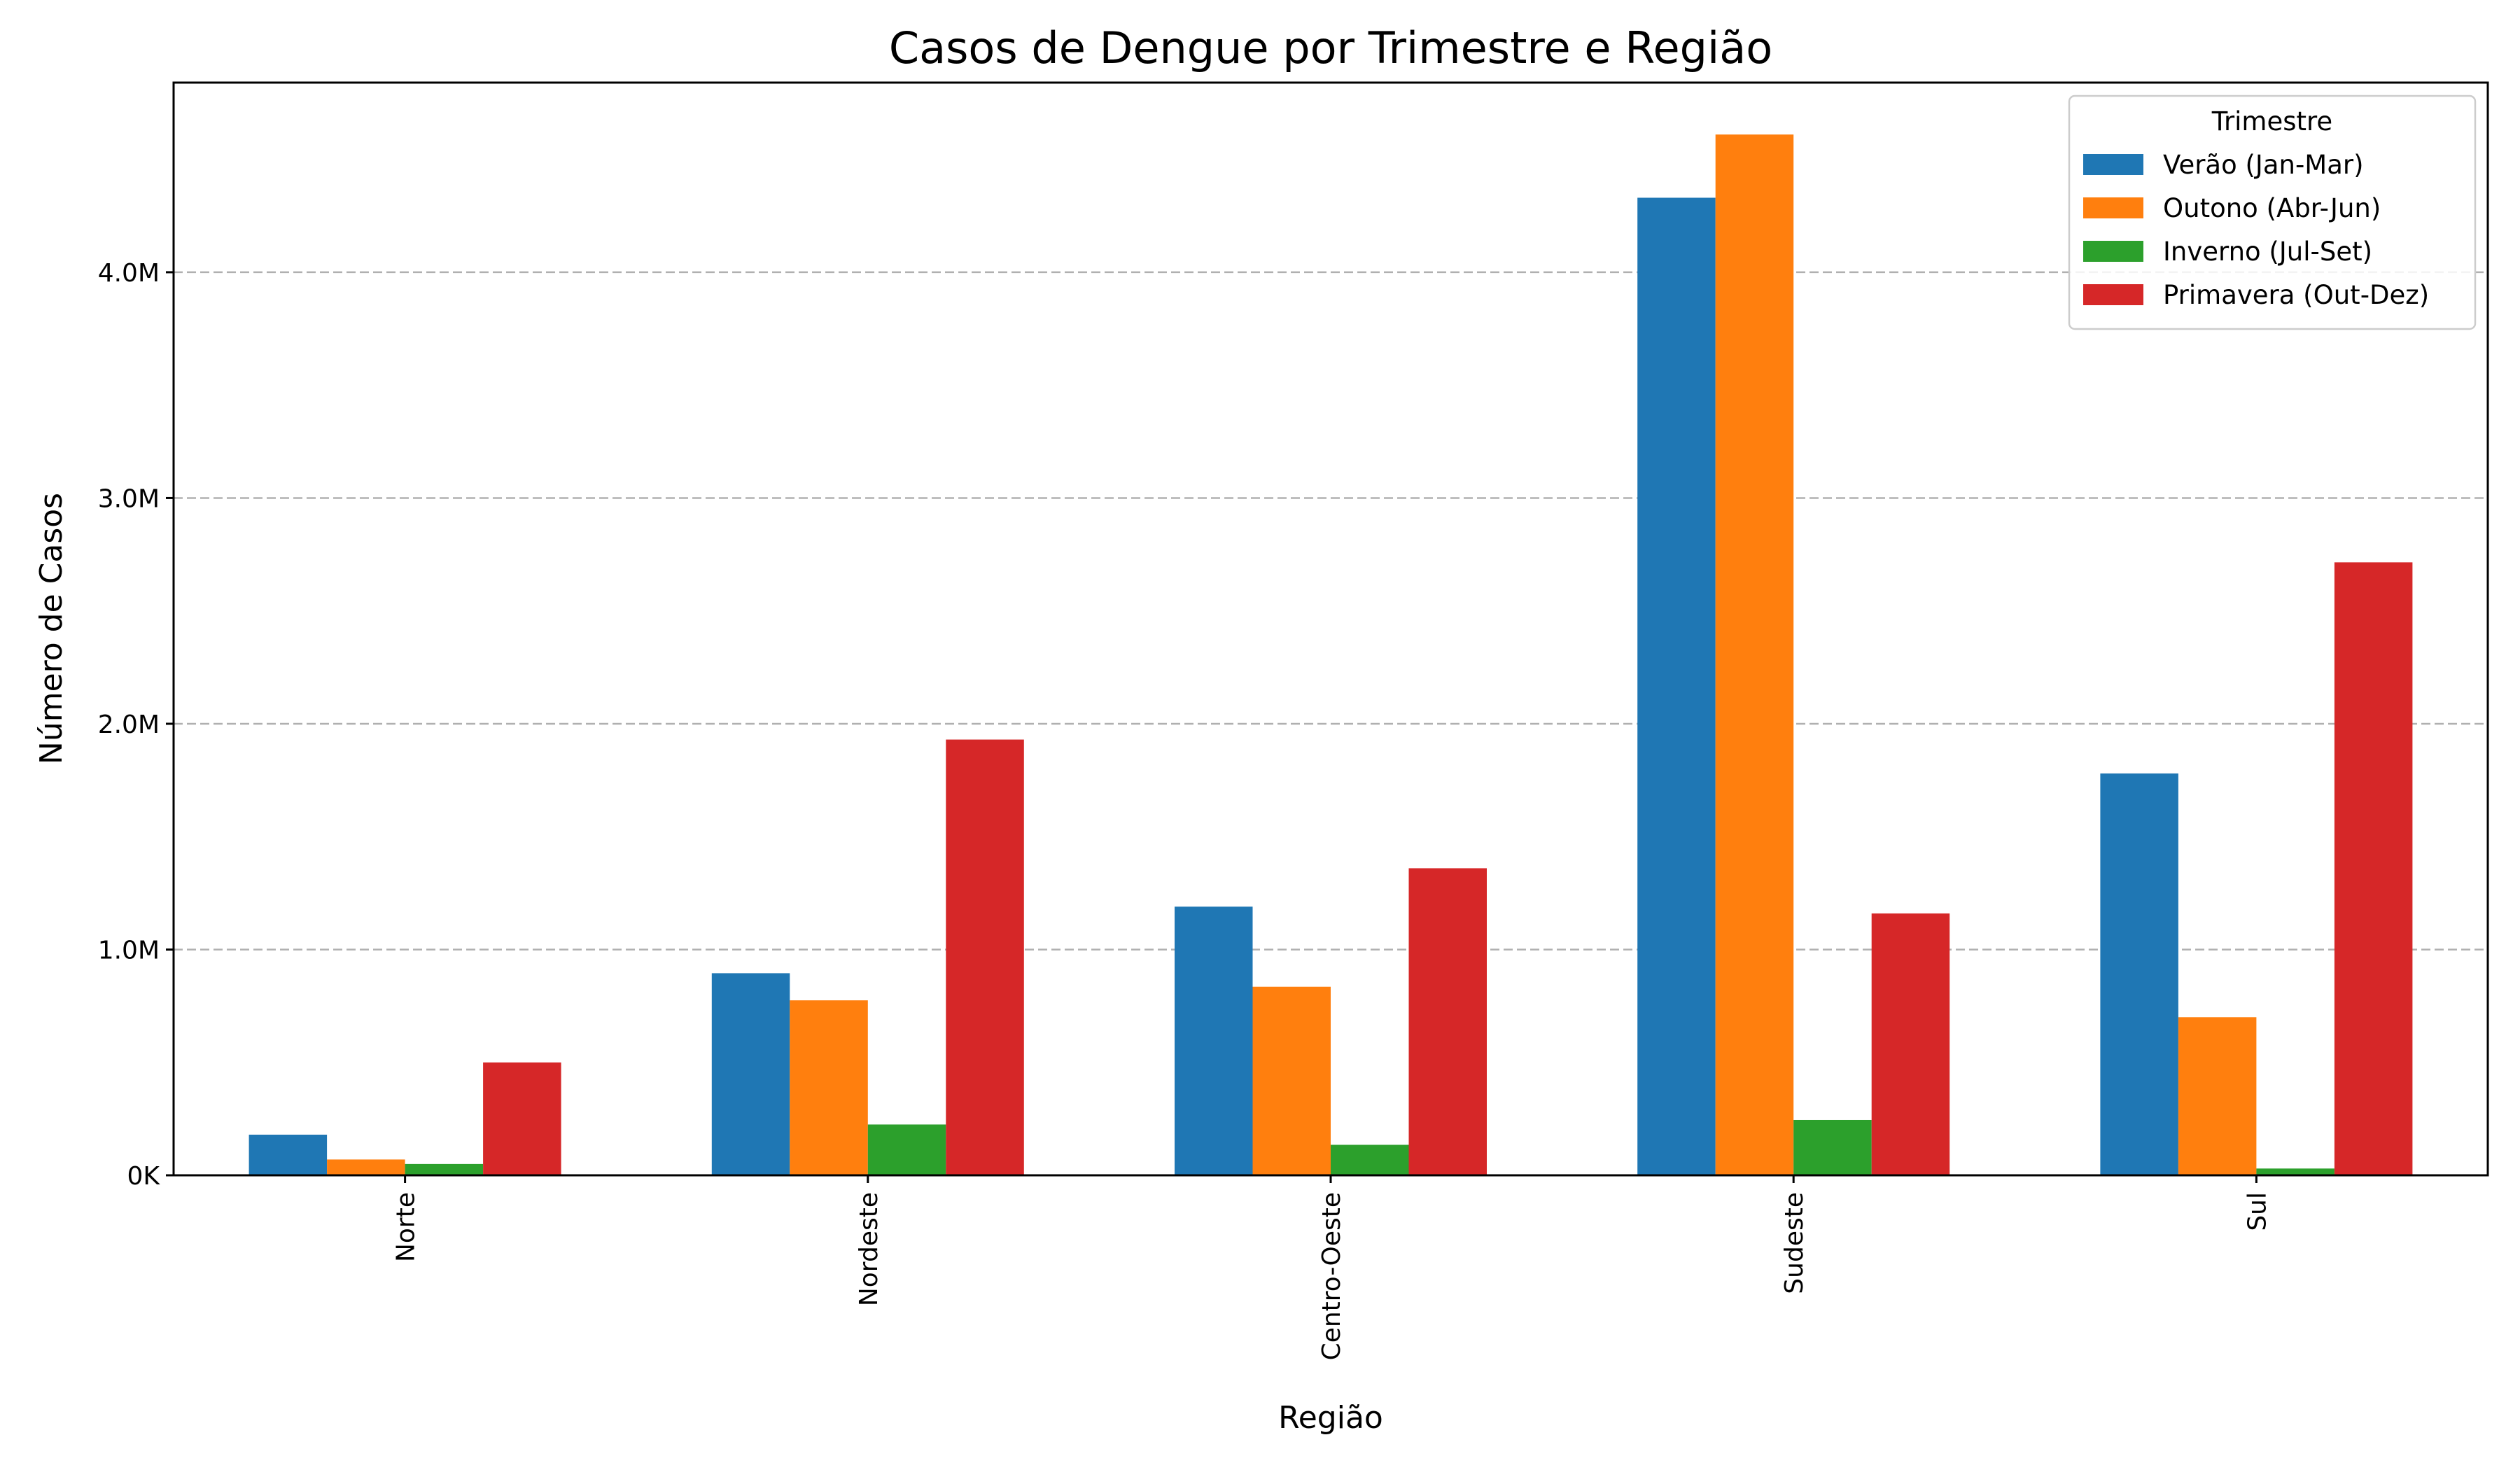 This screenshot has height=1470, width=2520. Describe the element at coordinates (869, 1249) in the screenshot. I see `x-tick-label: Nordeste` at that location.